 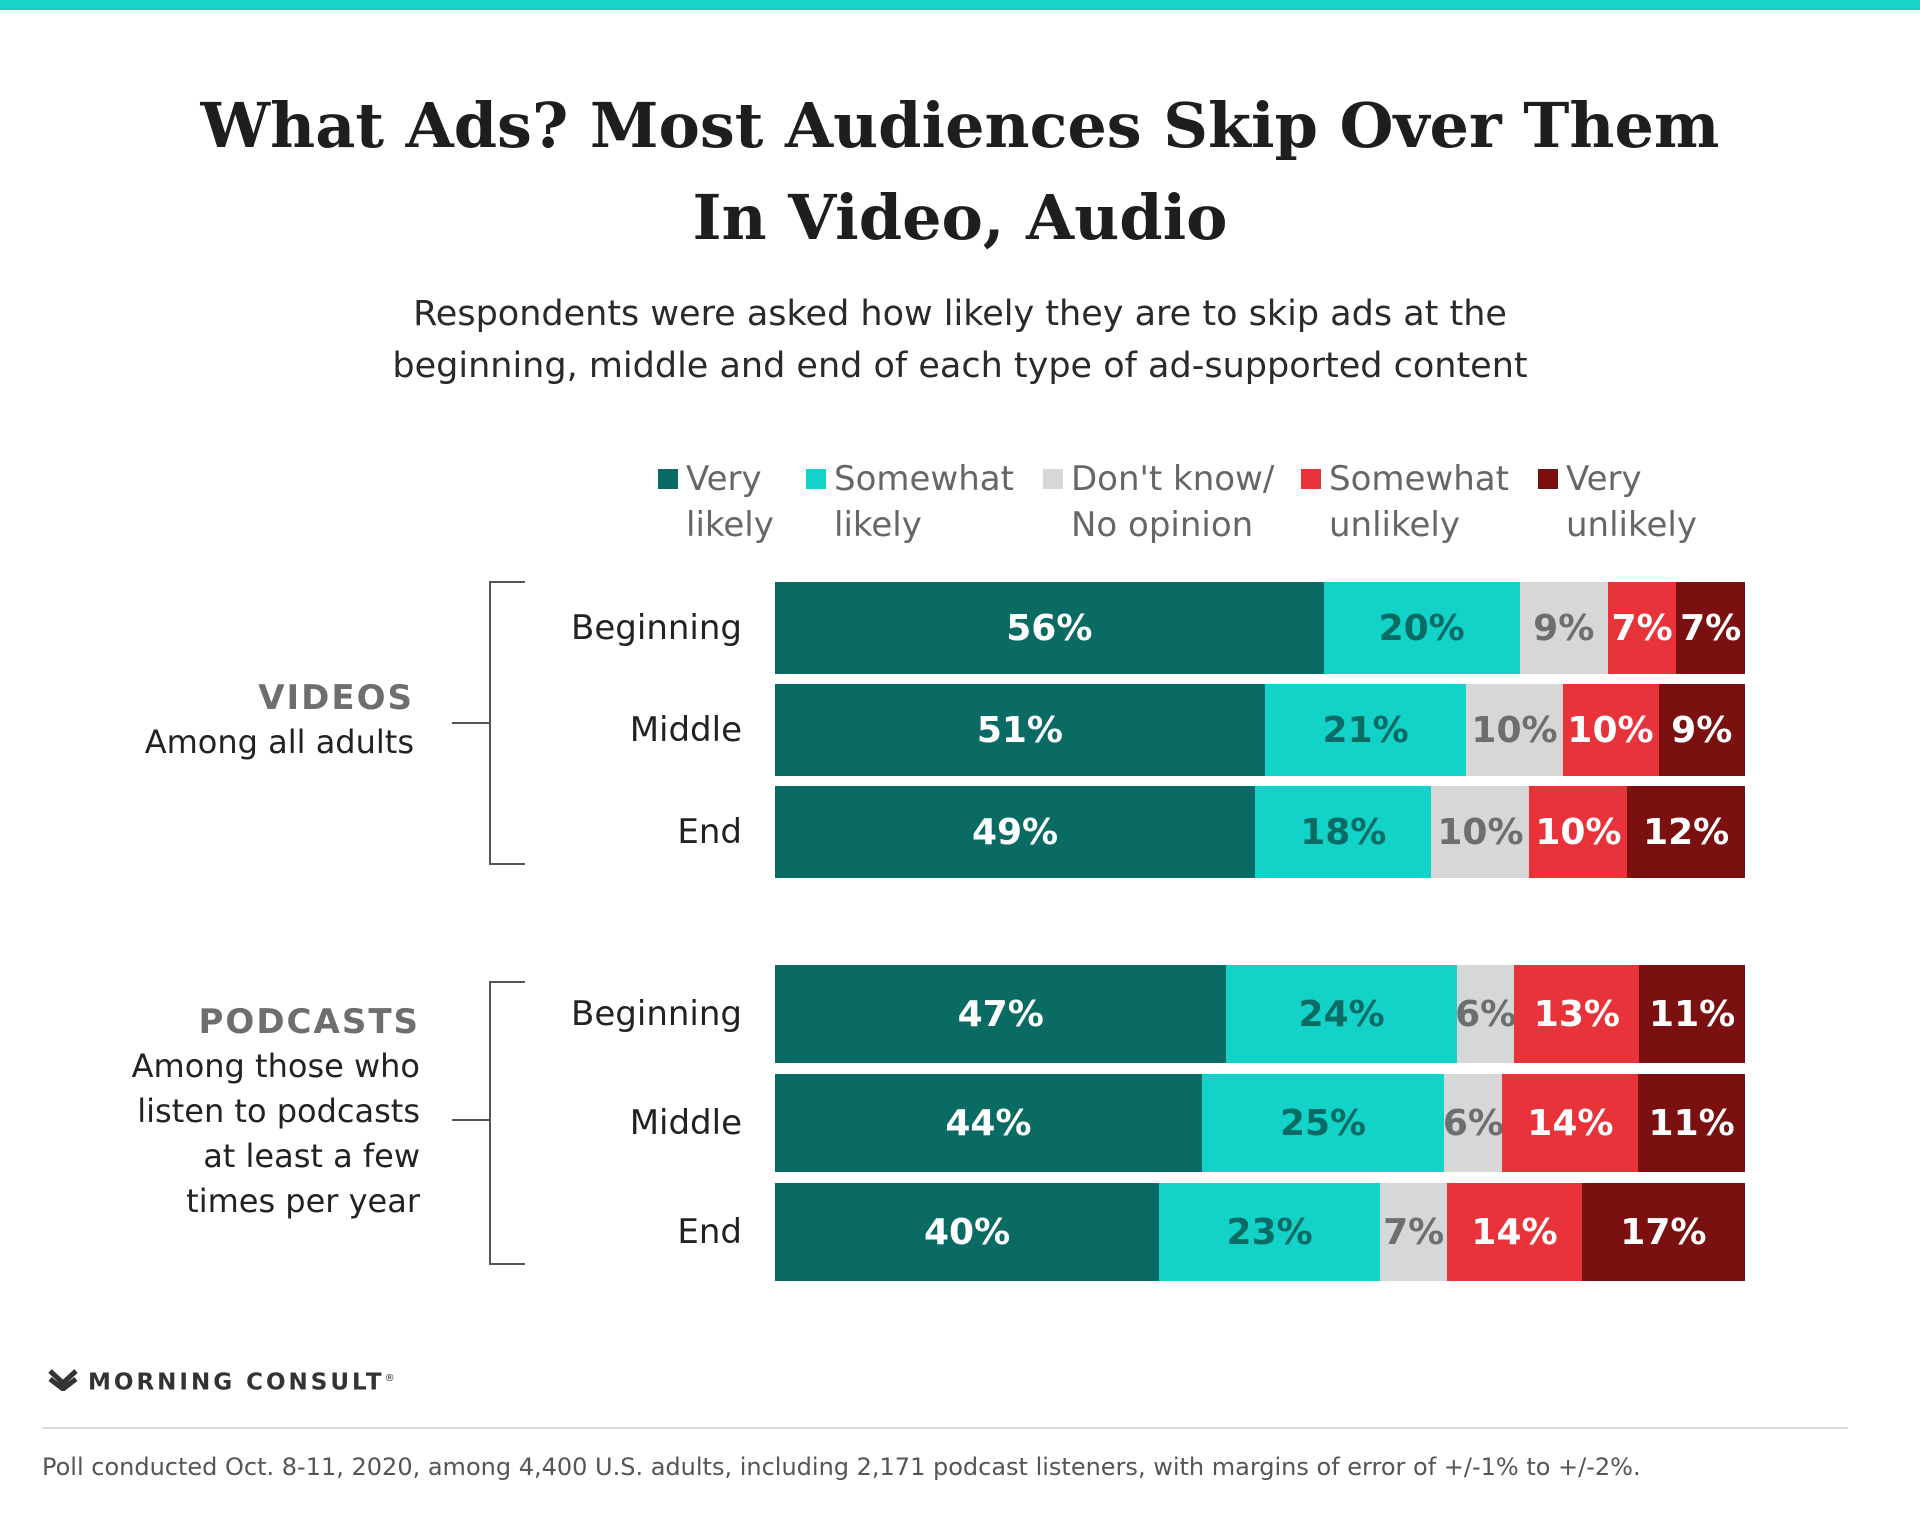 I want to click on group-name: VIDEOS, so click(x=336, y=698).